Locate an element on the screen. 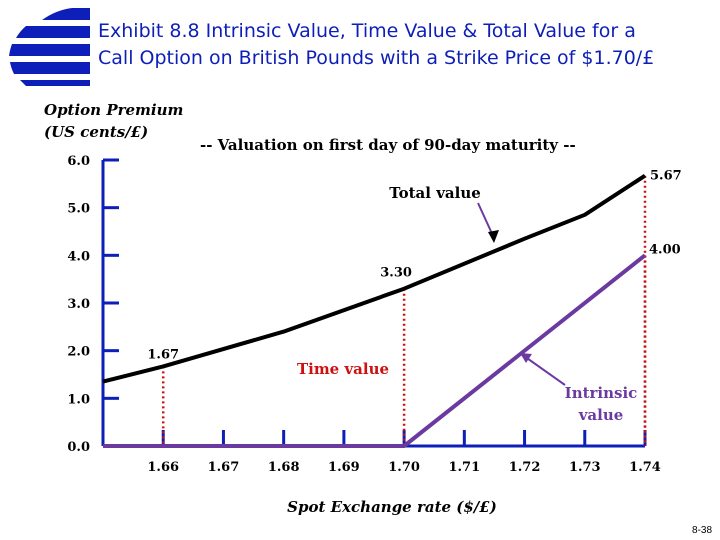 The image size is (720, 540). total-value-annotation: Total value is located at coordinates (435, 193).